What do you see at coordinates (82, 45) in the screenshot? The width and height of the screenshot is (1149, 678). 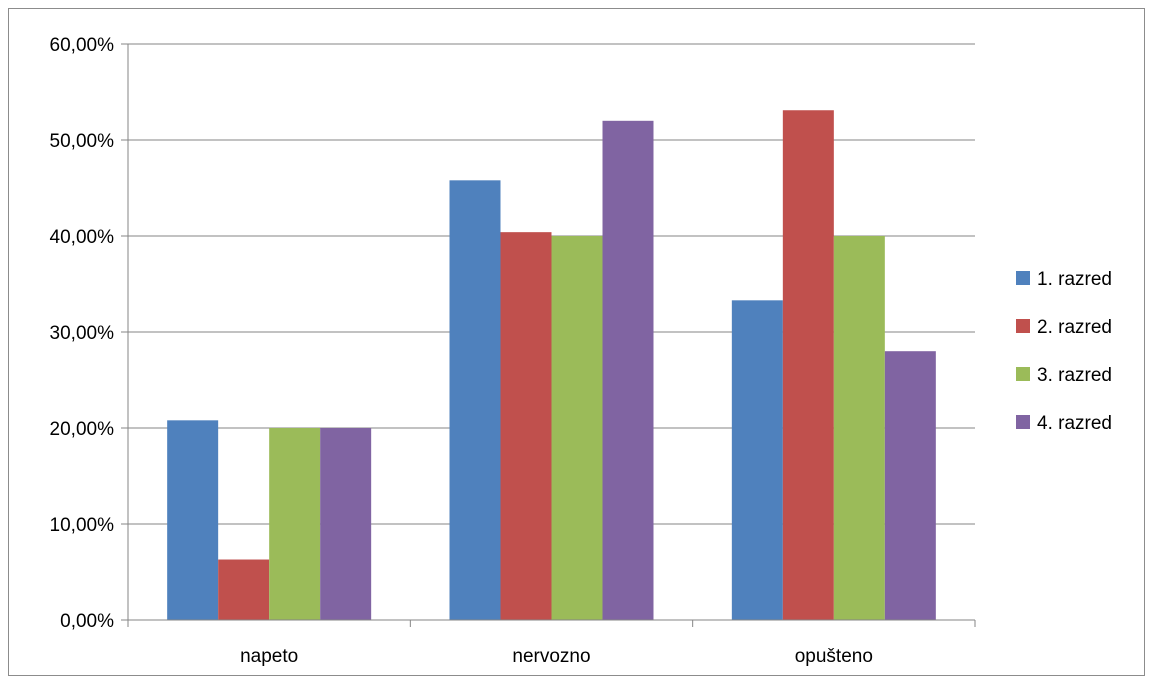 I see `y-tick-label: 60,00%` at bounding box center [82, 45].